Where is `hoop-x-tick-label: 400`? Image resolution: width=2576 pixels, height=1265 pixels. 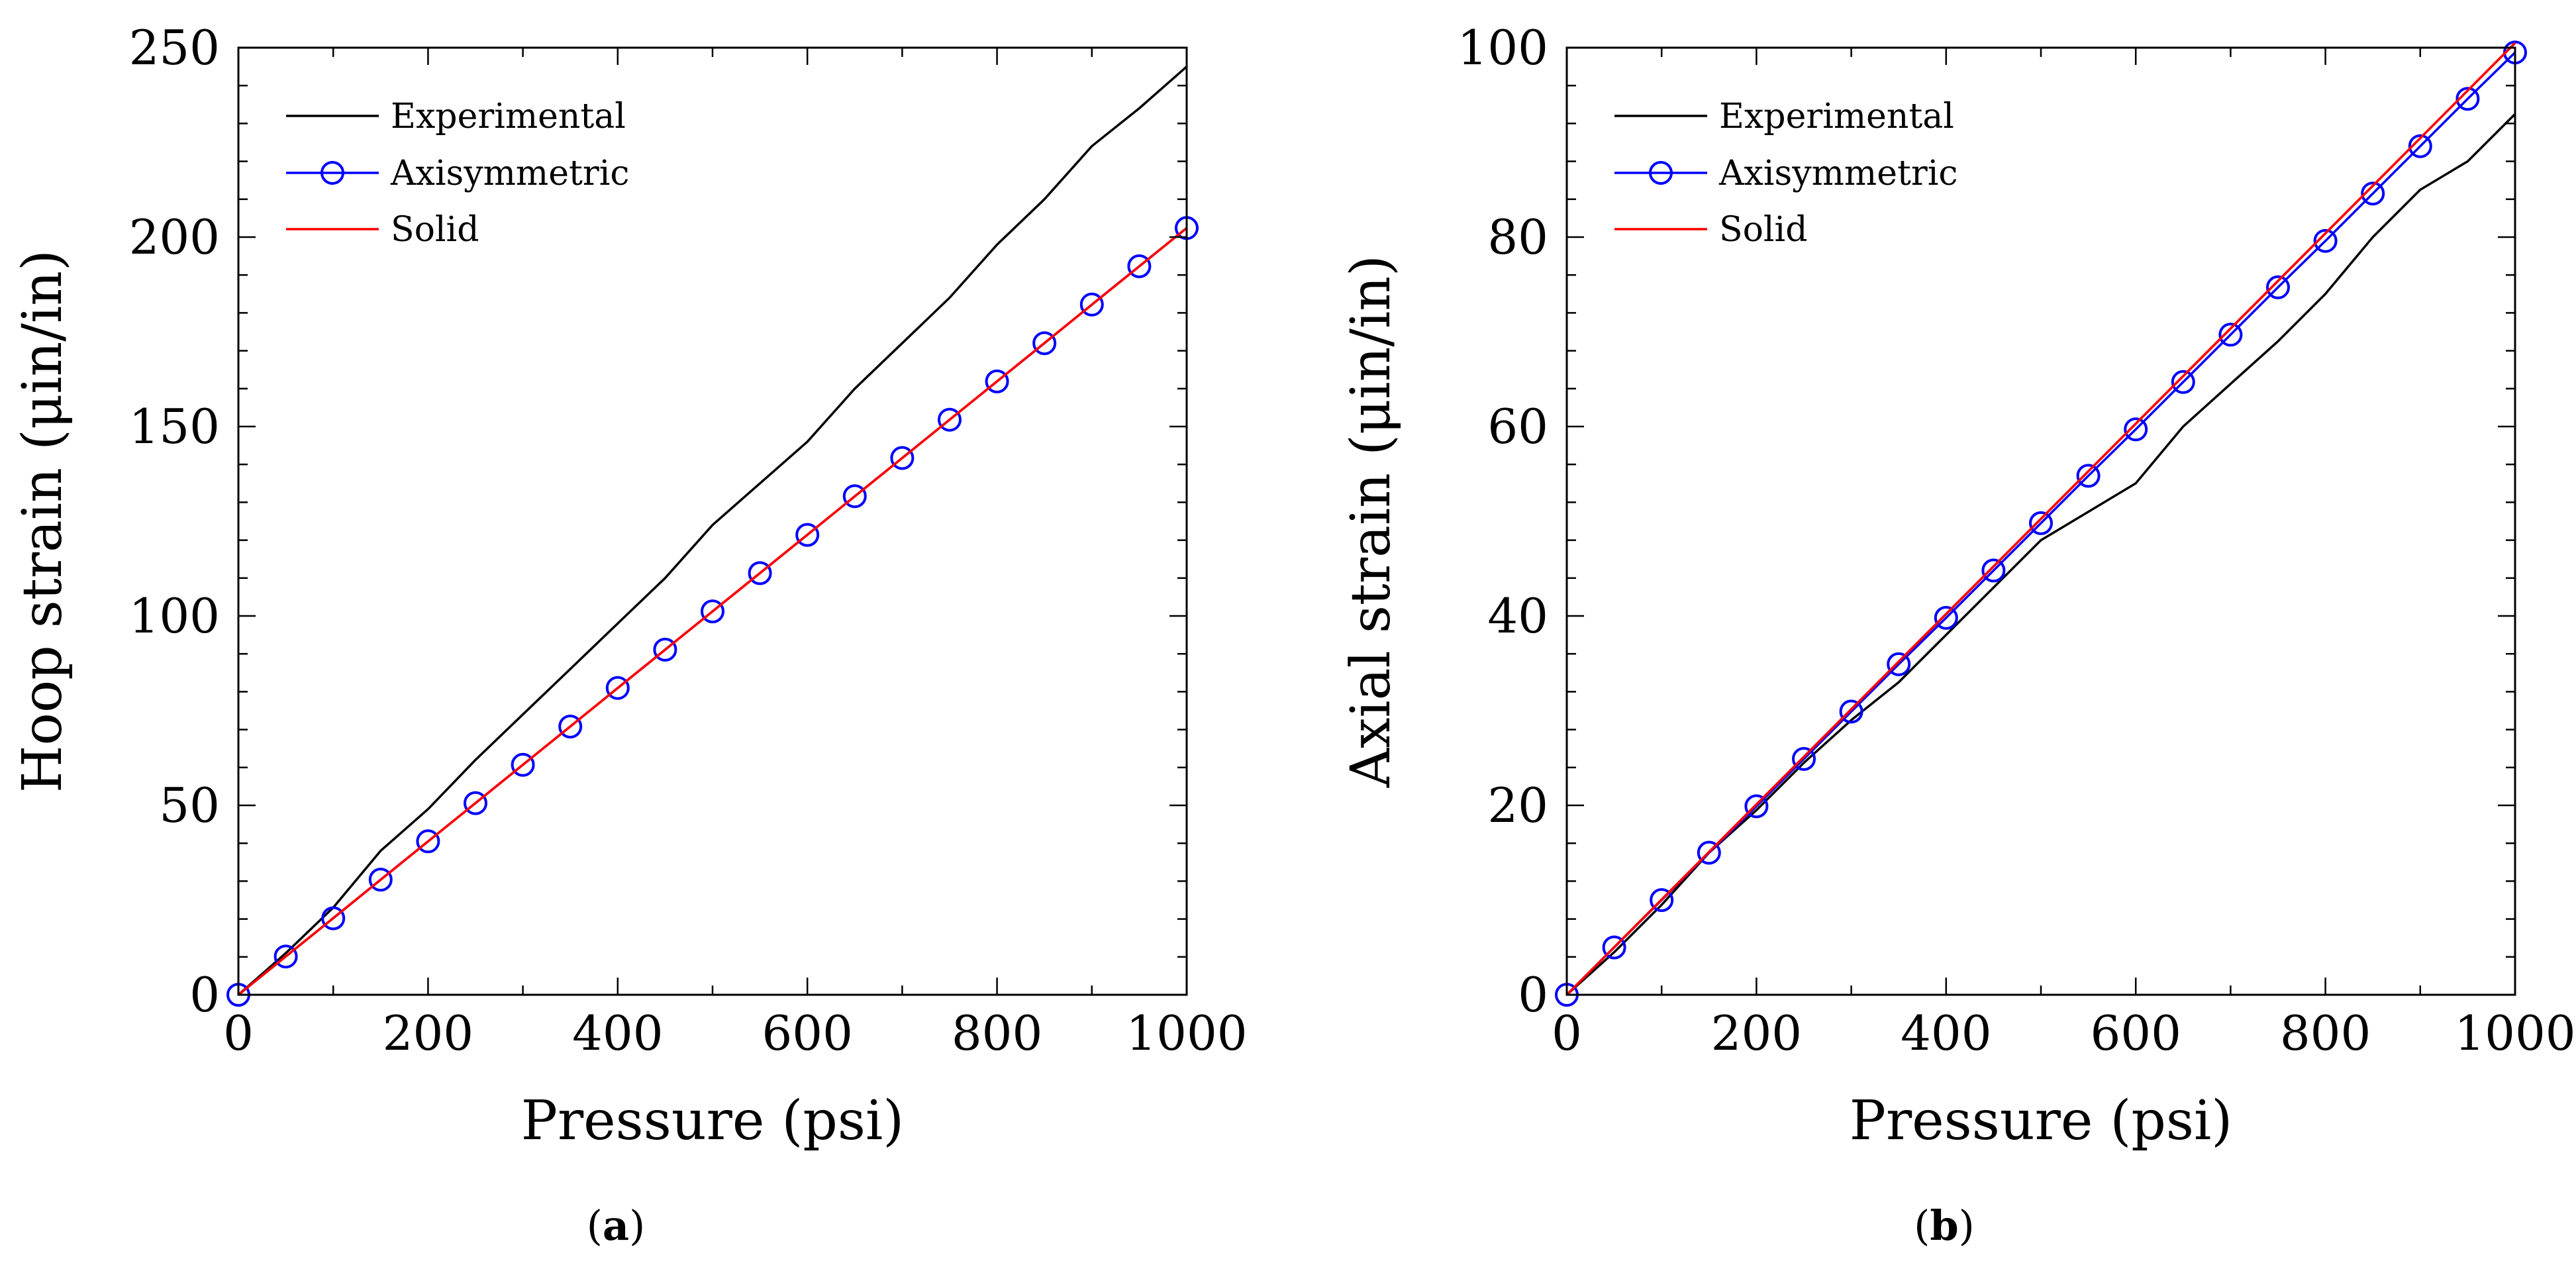
hoop-x-tick-label: 400 is located at coordinates (617, 1033).